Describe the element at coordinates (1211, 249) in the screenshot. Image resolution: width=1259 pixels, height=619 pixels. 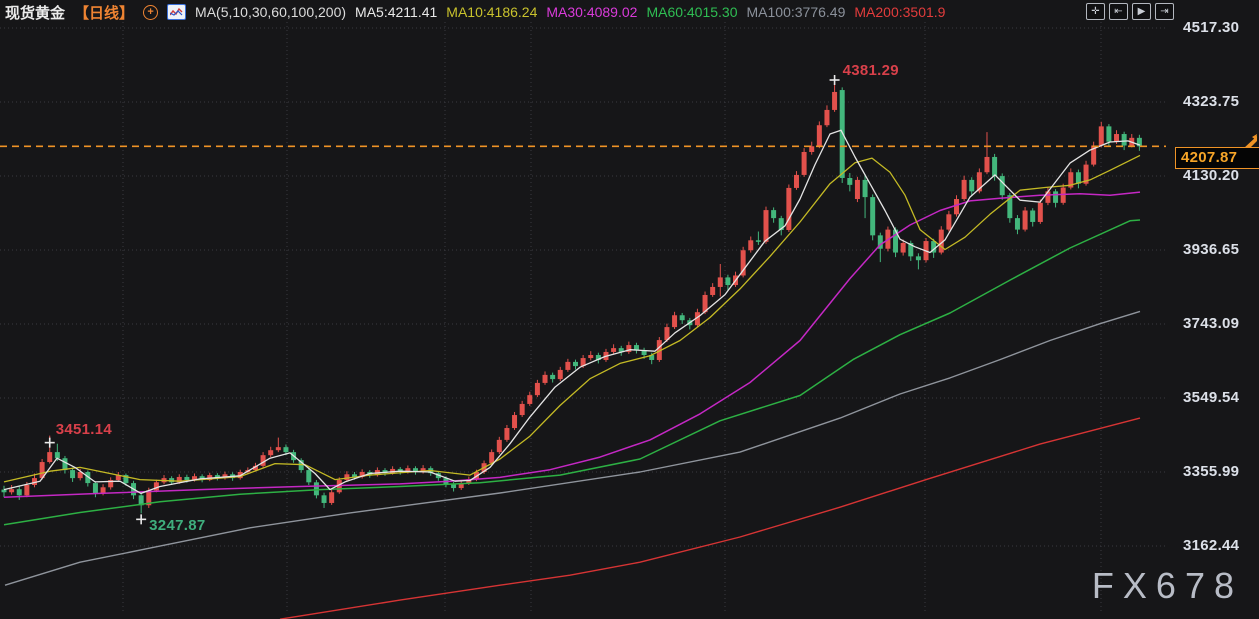
I see `y-axis-label: 3936.65` at that location.